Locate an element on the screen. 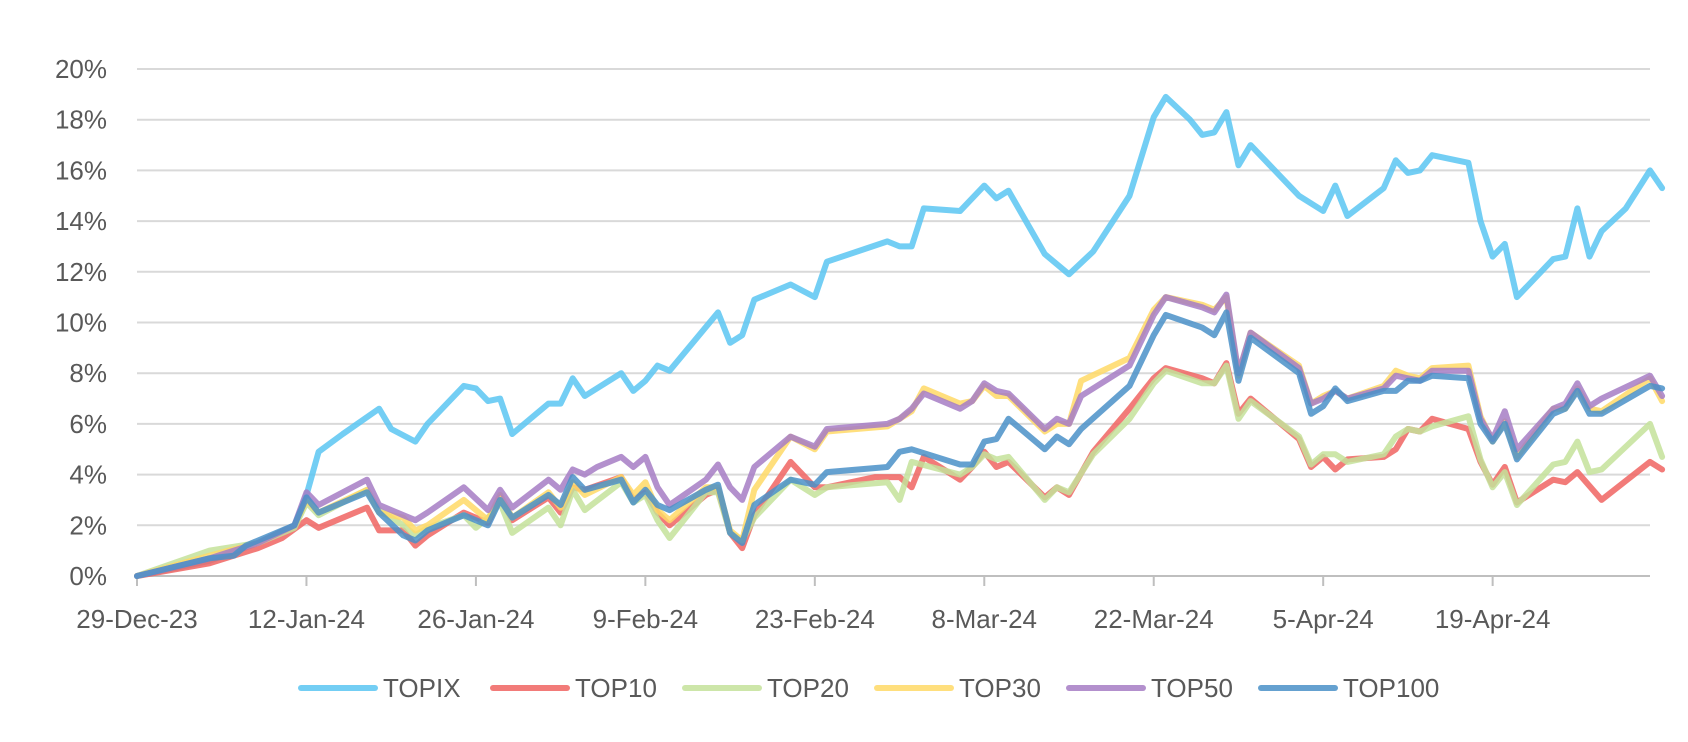 This screenshot has width=1688, height=742. y-tick-label: 16% is located at coordinates (81, 170).